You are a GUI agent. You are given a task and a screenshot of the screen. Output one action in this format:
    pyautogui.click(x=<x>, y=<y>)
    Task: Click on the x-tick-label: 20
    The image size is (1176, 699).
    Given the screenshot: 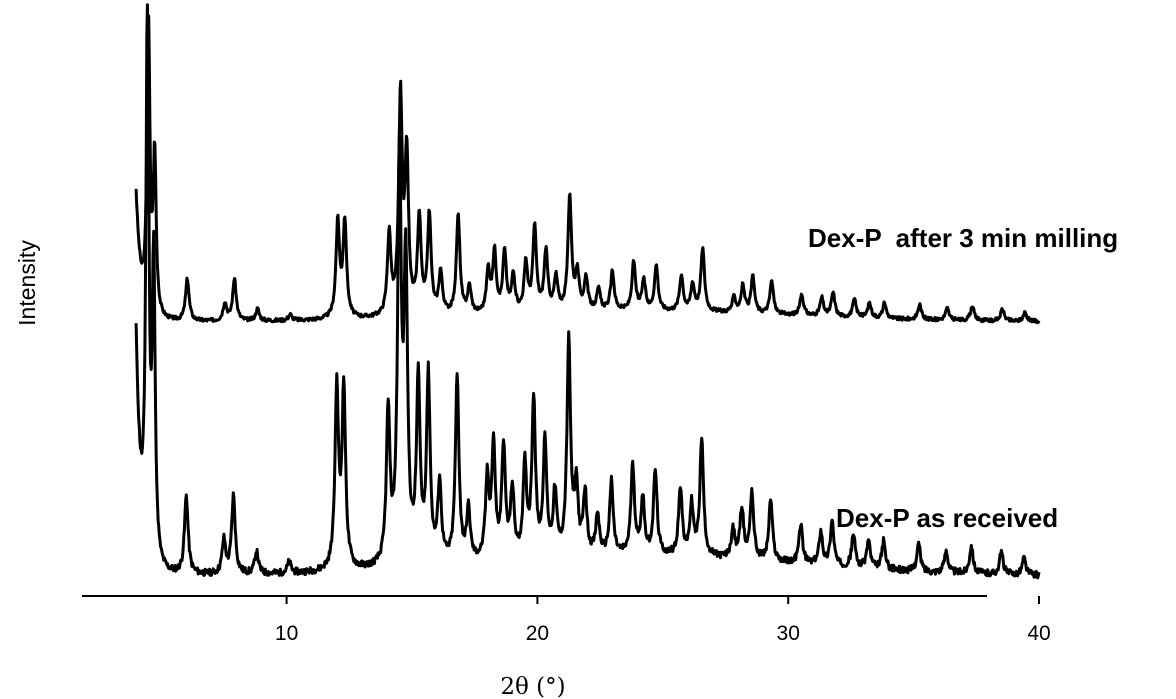 What is the action you would take?
    pyautogui.click(x=537, y=633)
    